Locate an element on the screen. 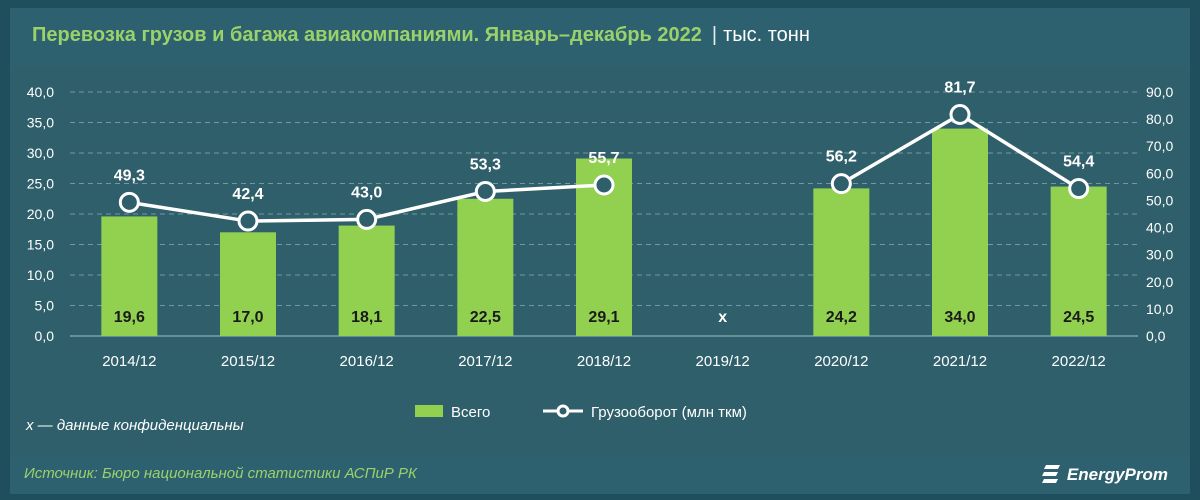  bar-value-label: 24,5 is located at coordinates (1078, 317).